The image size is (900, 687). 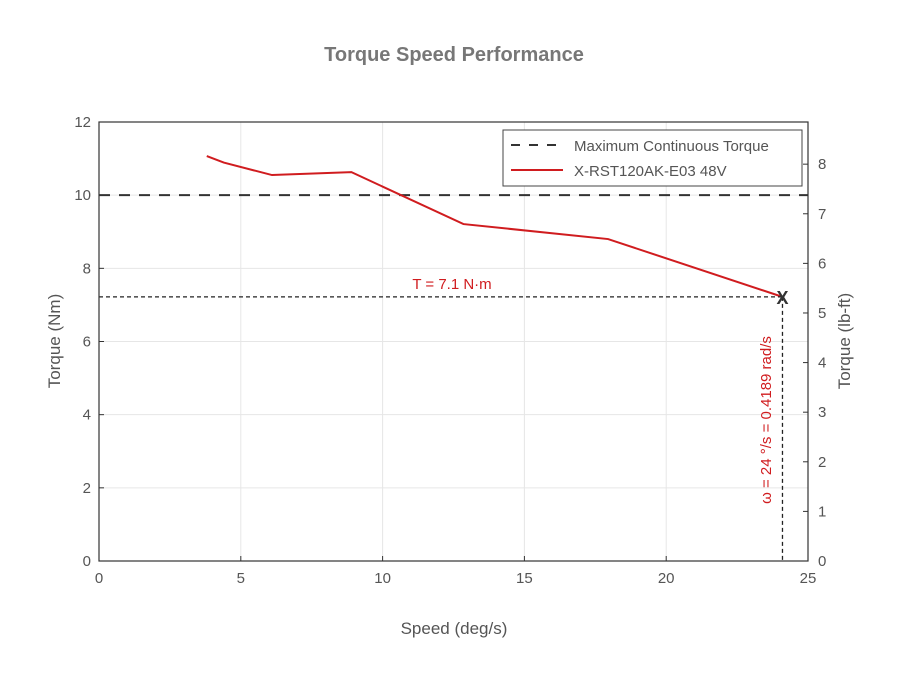 I want to click on y-tick-label: 2, so click(x=87, y=488).